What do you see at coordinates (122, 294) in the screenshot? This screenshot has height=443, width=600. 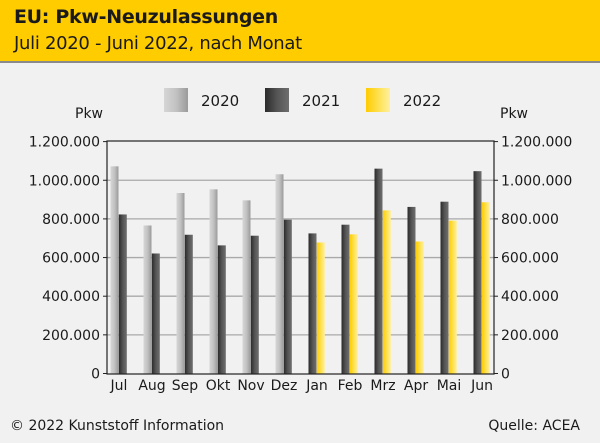 I see `bar-2021-jul` at bounding box center [122, 294].